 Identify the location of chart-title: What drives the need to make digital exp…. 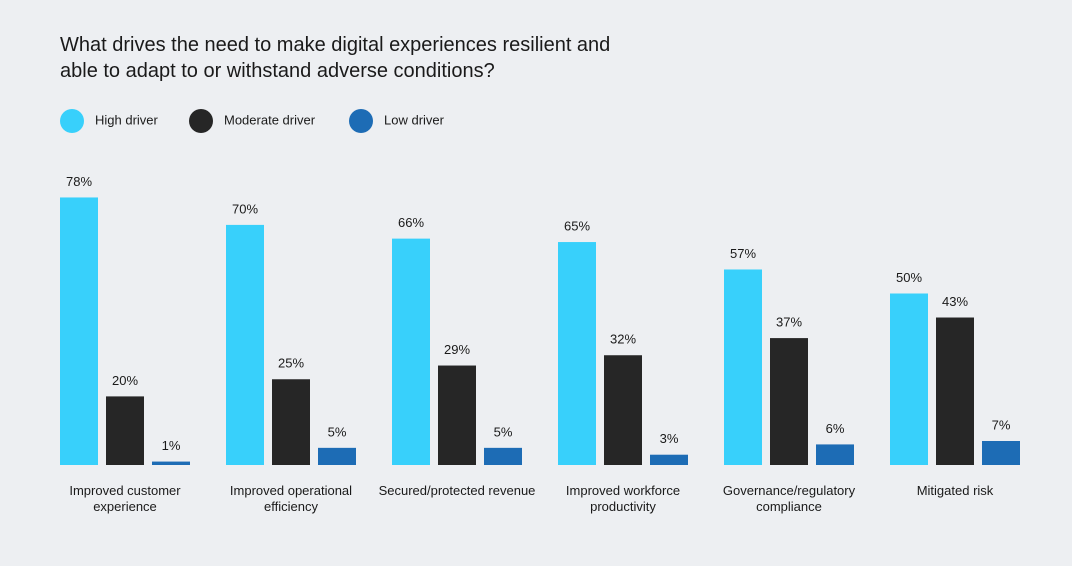
(335, 58).